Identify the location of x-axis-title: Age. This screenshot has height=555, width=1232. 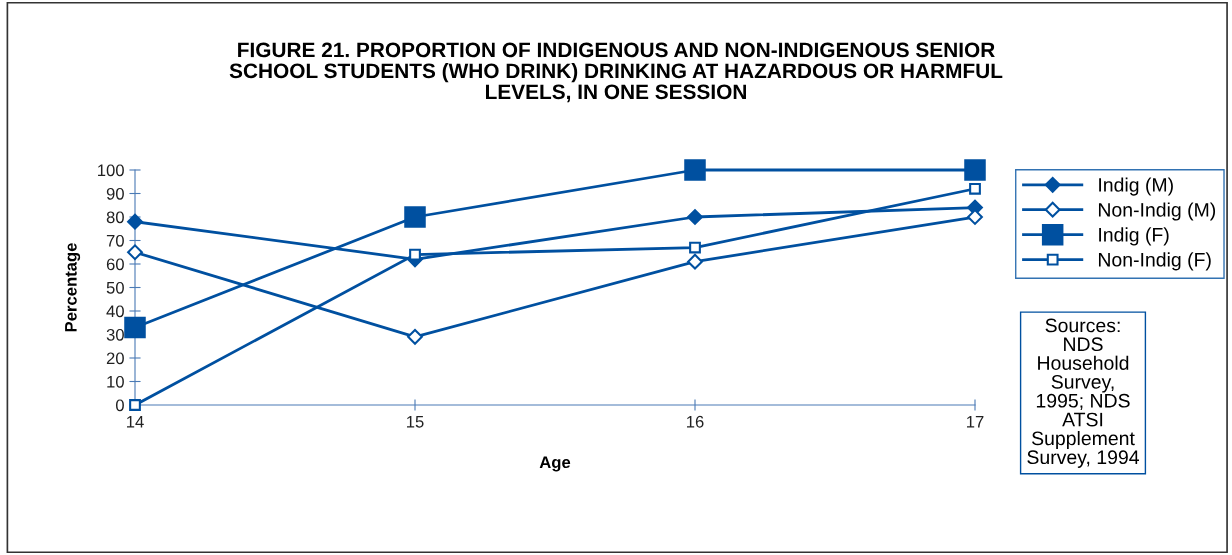
(555, 464).